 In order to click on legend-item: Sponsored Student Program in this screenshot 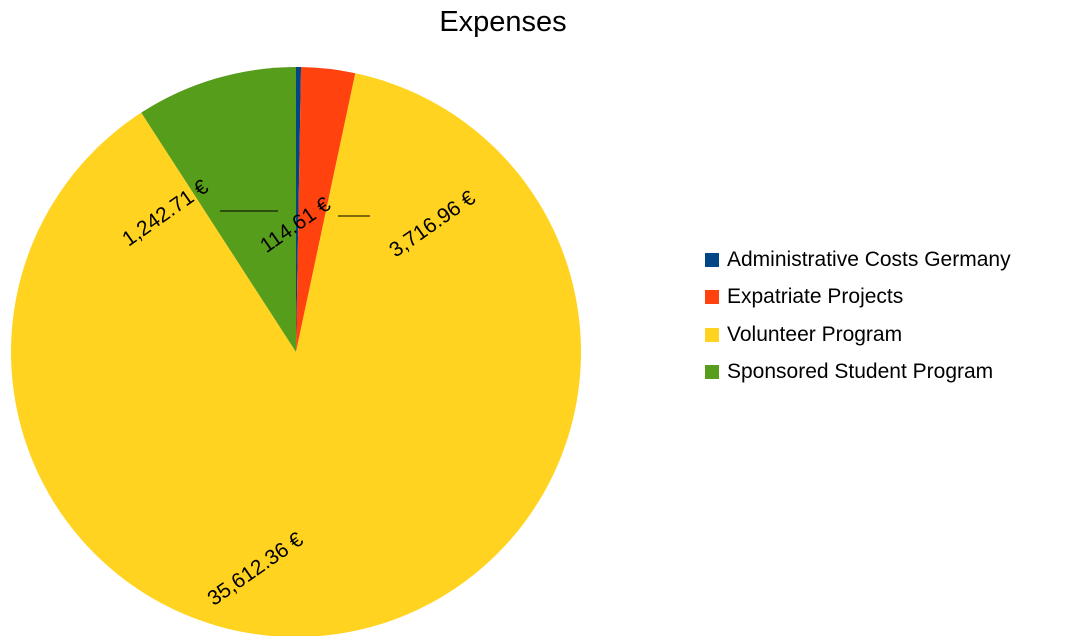, I will do `click(858, 373)`.